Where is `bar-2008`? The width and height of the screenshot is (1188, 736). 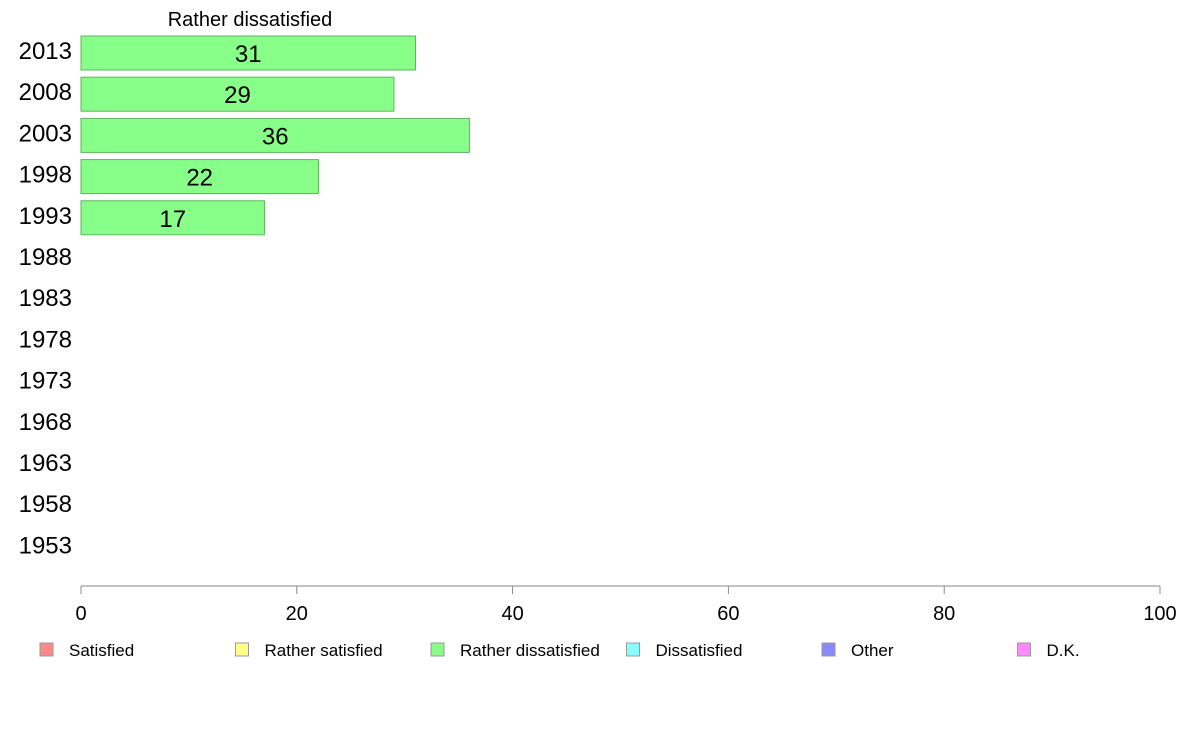
bar-2008 is located at coordinates (237, 94).